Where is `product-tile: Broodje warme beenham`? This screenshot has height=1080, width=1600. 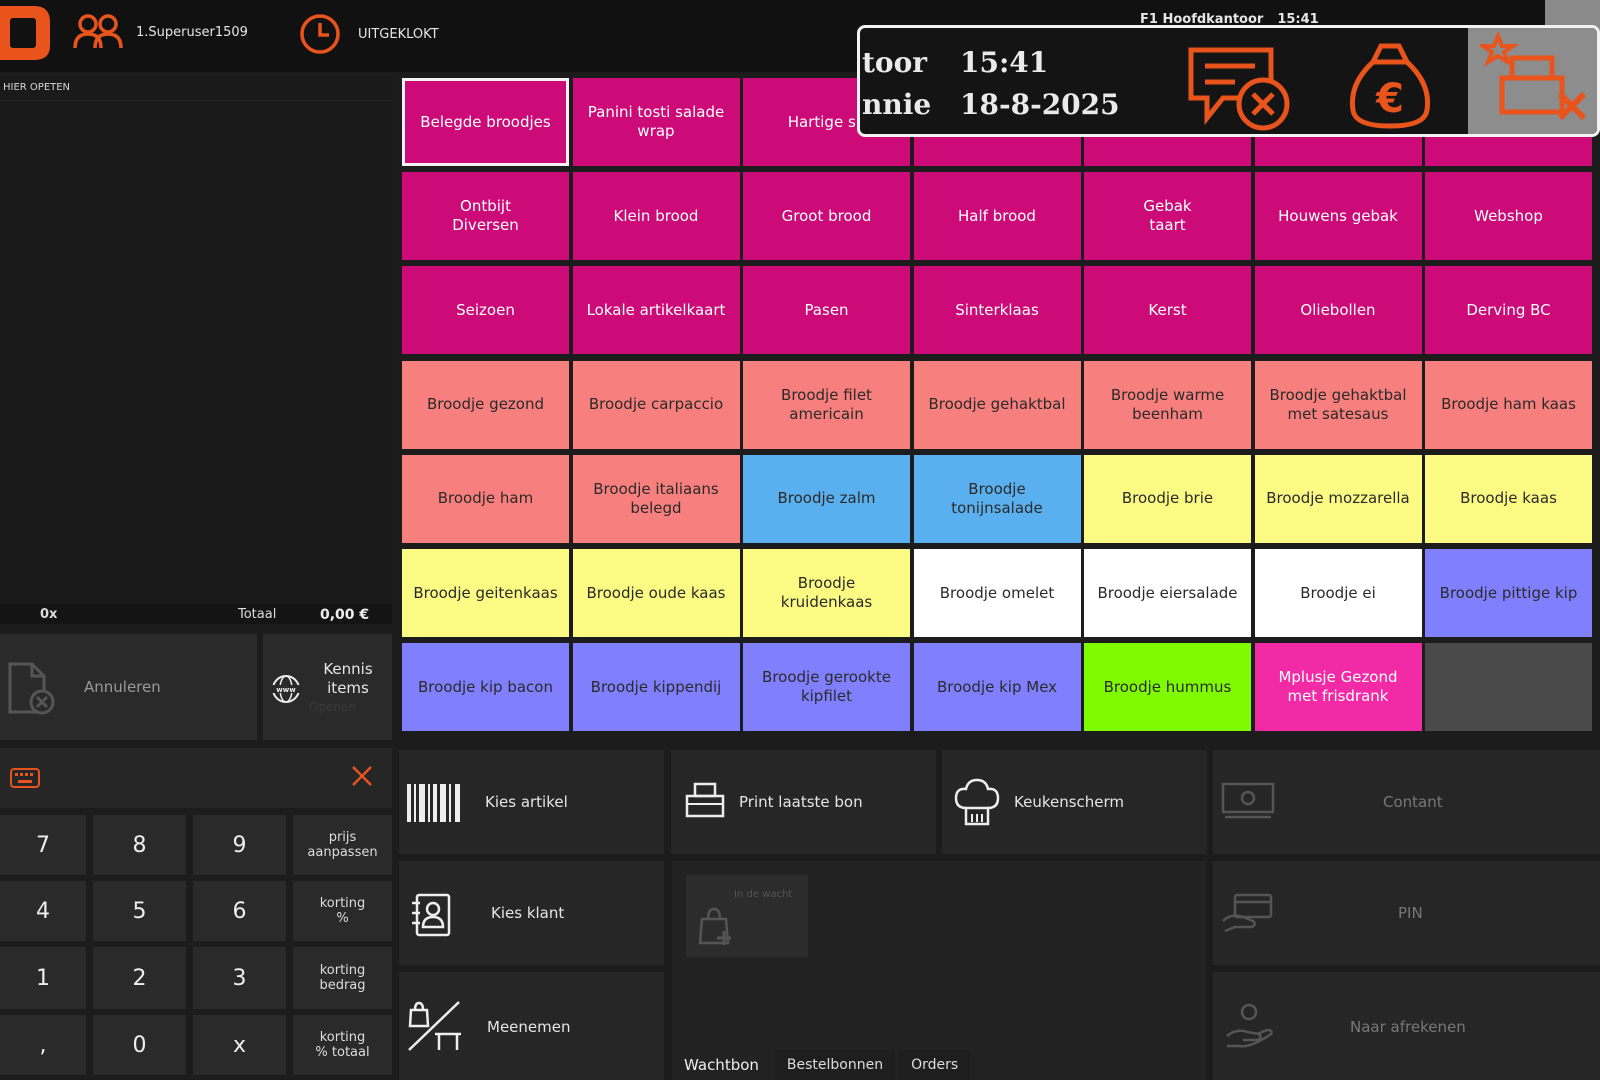 product-tile: Broodje warme beenham is located at coordinates (1167, 404).